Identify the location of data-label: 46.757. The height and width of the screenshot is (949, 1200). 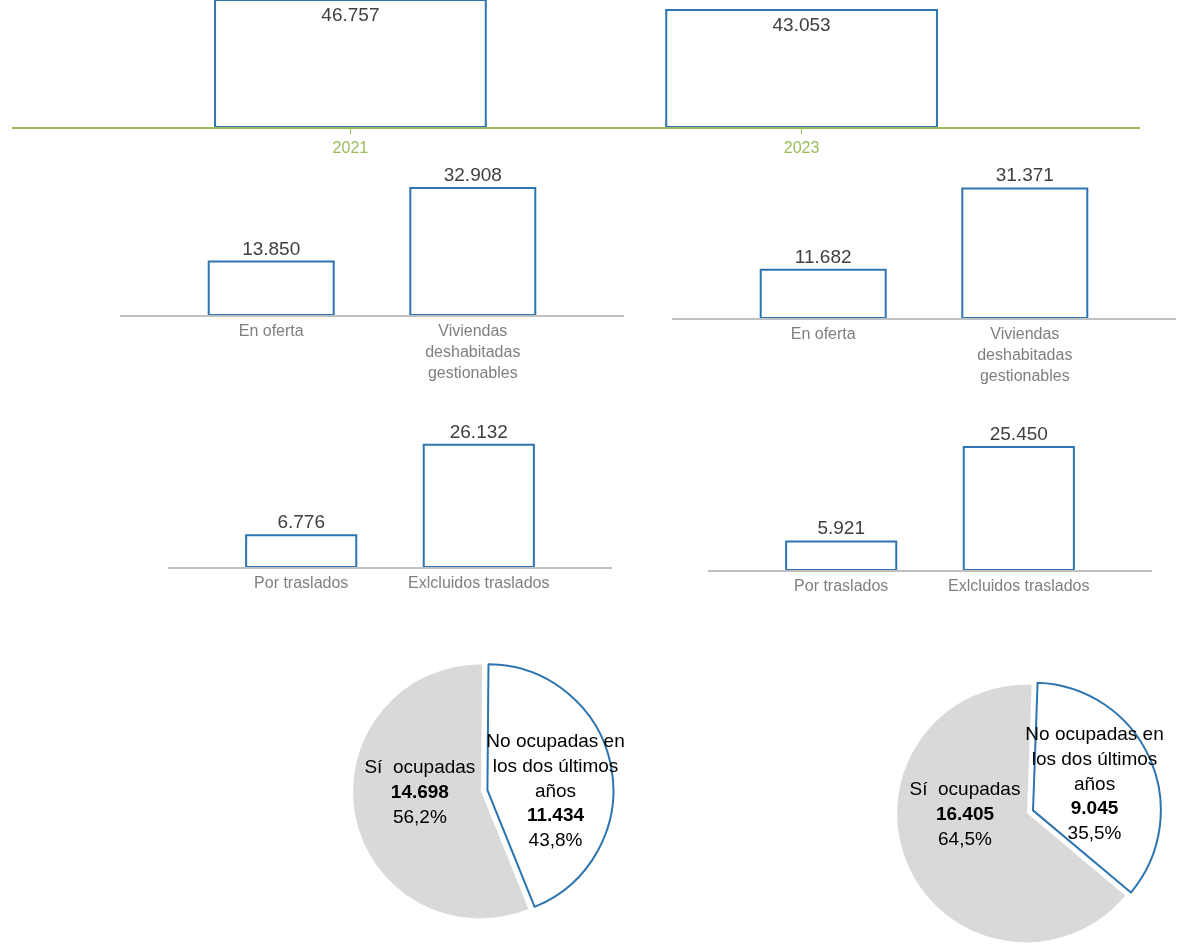
(350, 14).